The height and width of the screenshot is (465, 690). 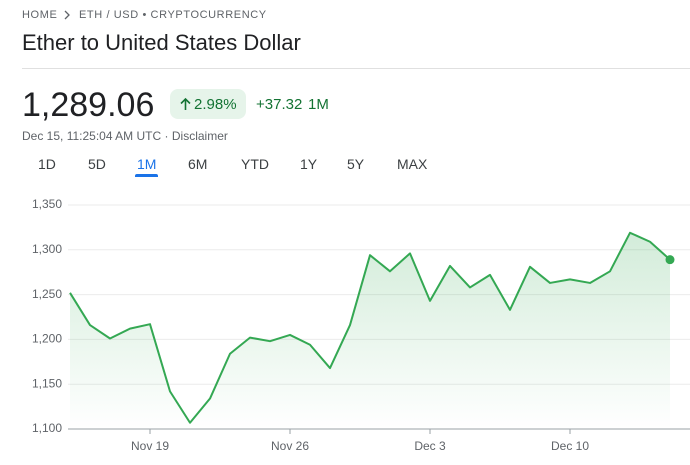 I want to click on y-tick-label: 1,100, so click(x=47, y=428).